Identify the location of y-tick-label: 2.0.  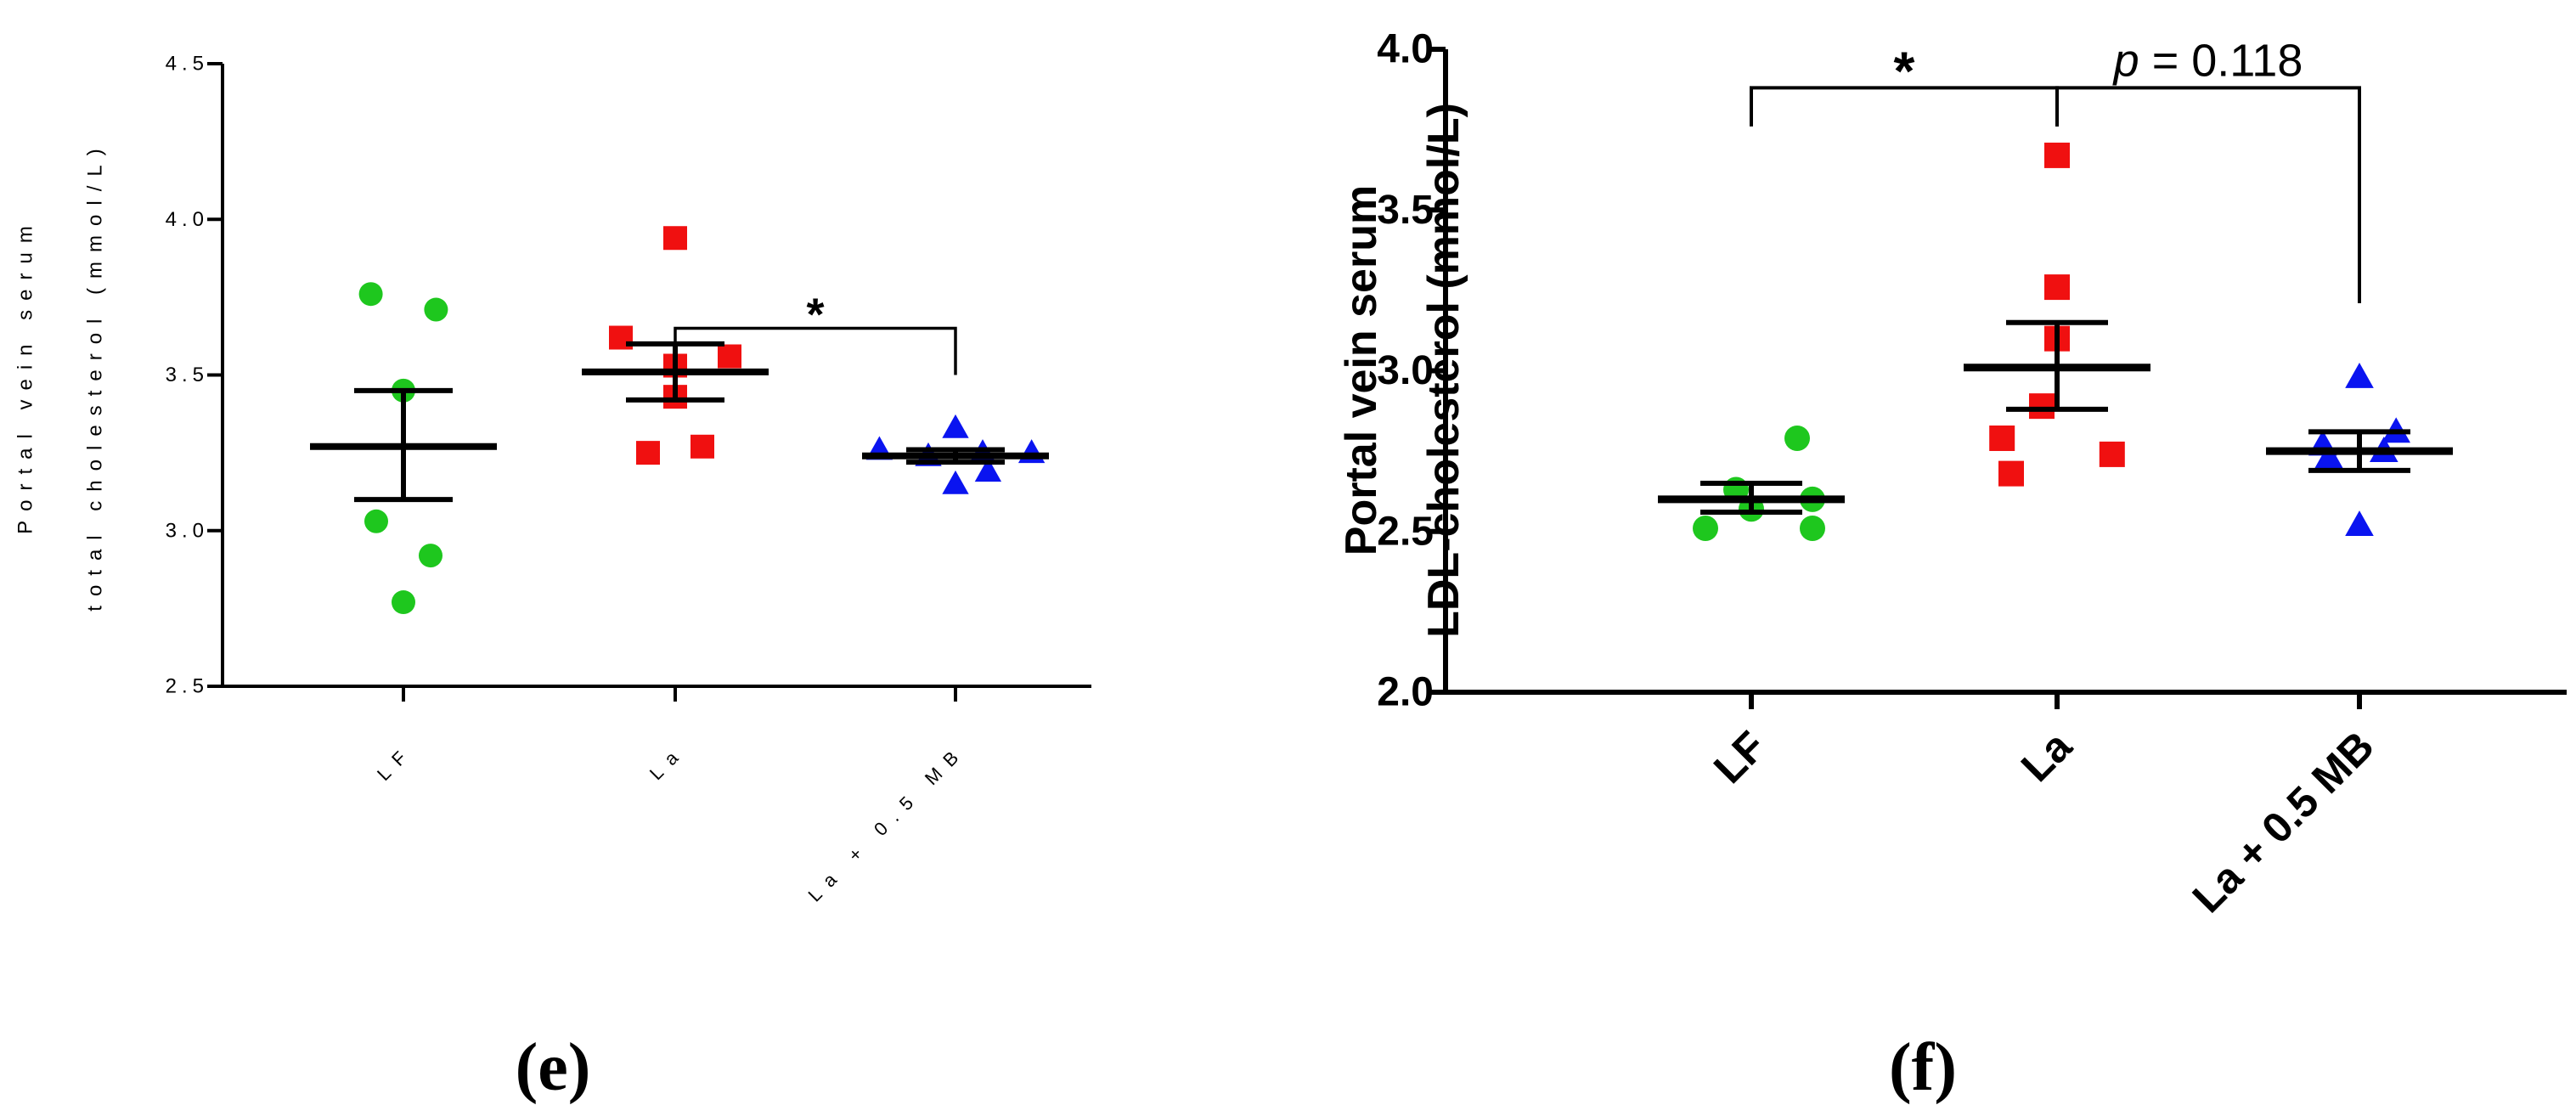
(1405, 692).